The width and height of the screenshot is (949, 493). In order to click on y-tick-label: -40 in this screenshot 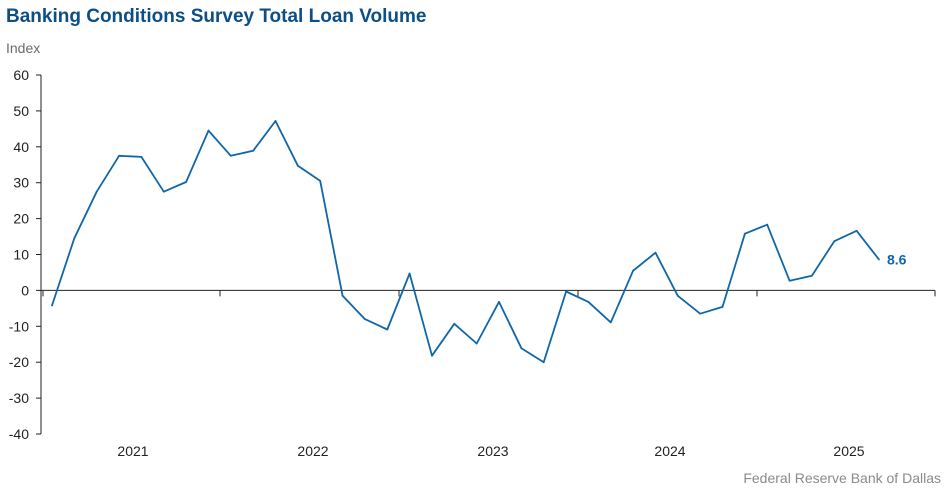, I will do `click(19, 434)`.